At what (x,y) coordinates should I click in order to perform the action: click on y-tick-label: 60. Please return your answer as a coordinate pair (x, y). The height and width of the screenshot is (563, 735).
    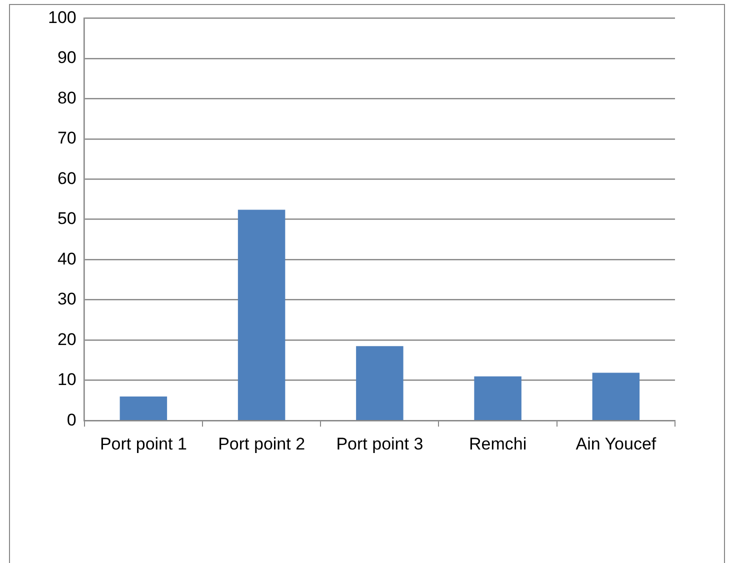
    Looking at the image, I should click on (66, 178).